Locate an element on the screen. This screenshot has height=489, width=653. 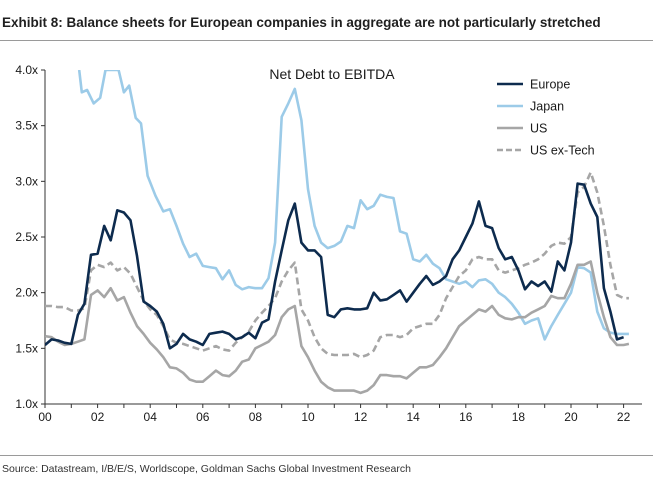
x-tick-label: 08 is located at coordinates (256, 417).